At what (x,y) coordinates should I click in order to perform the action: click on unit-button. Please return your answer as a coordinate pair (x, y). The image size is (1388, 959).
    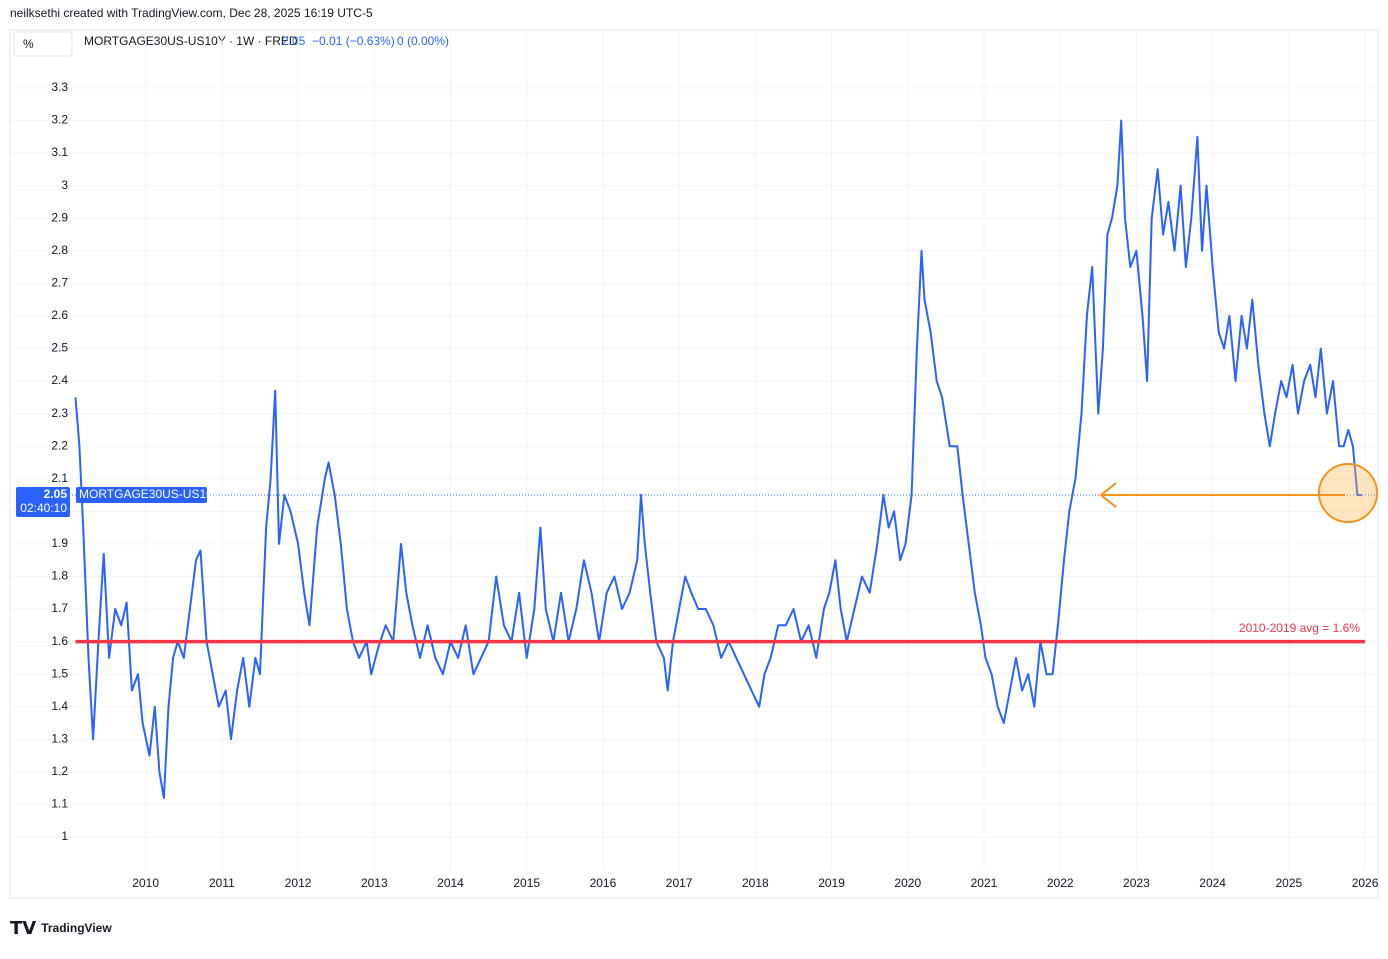
    Looking at the image, I should click on (43, 44).